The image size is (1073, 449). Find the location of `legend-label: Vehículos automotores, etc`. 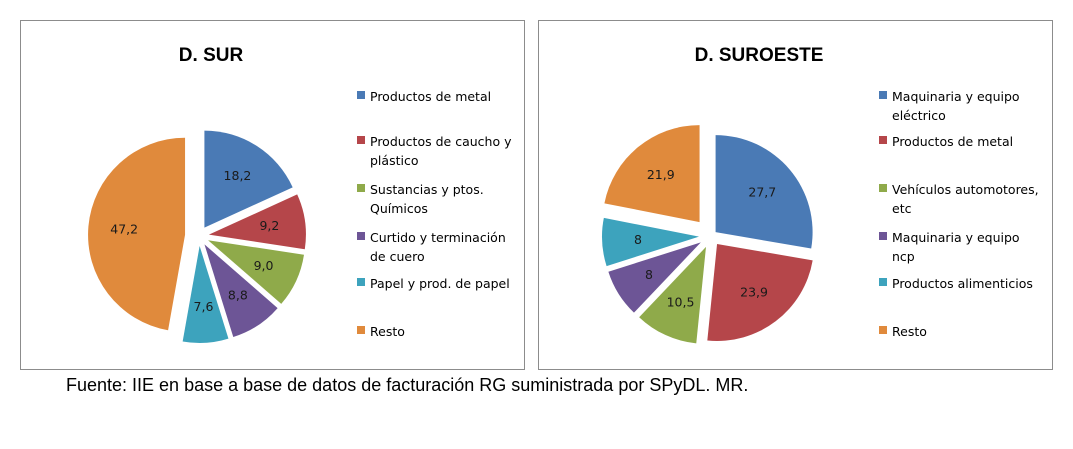

legend-label: Vehículos automotores, etc is located at coordinates (965, 199).